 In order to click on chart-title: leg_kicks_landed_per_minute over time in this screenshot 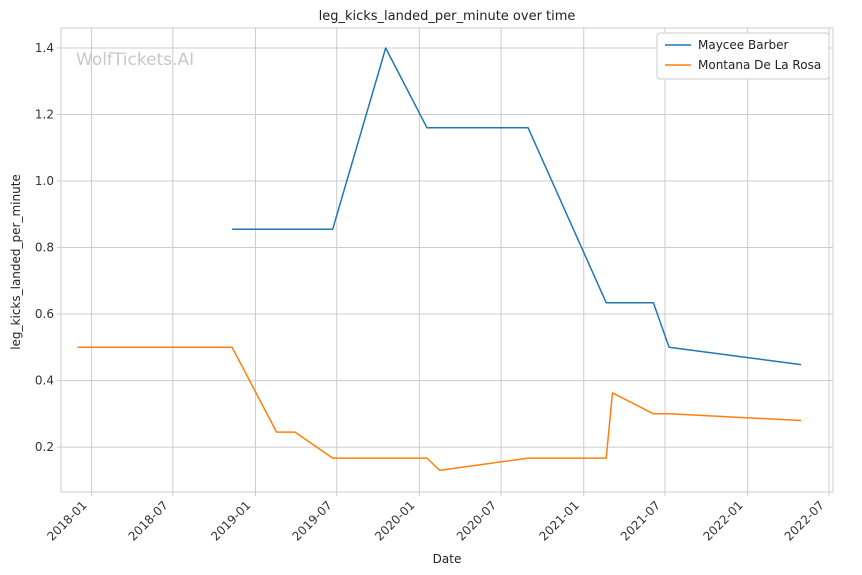, I will do `click(447, 16)`.